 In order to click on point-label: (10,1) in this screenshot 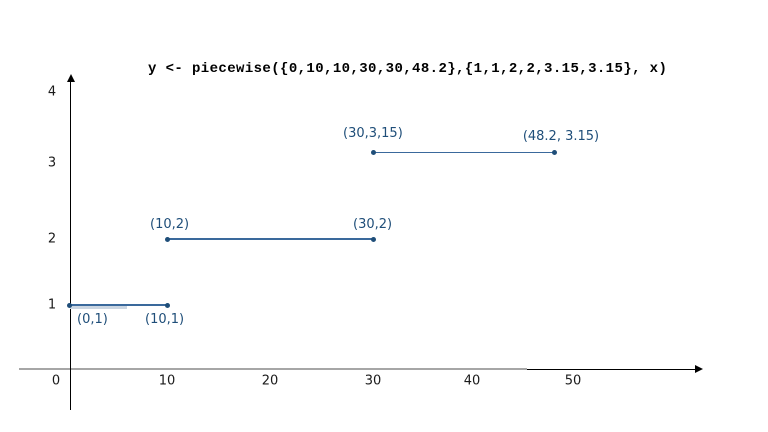, I will do `click(165, 319)`.